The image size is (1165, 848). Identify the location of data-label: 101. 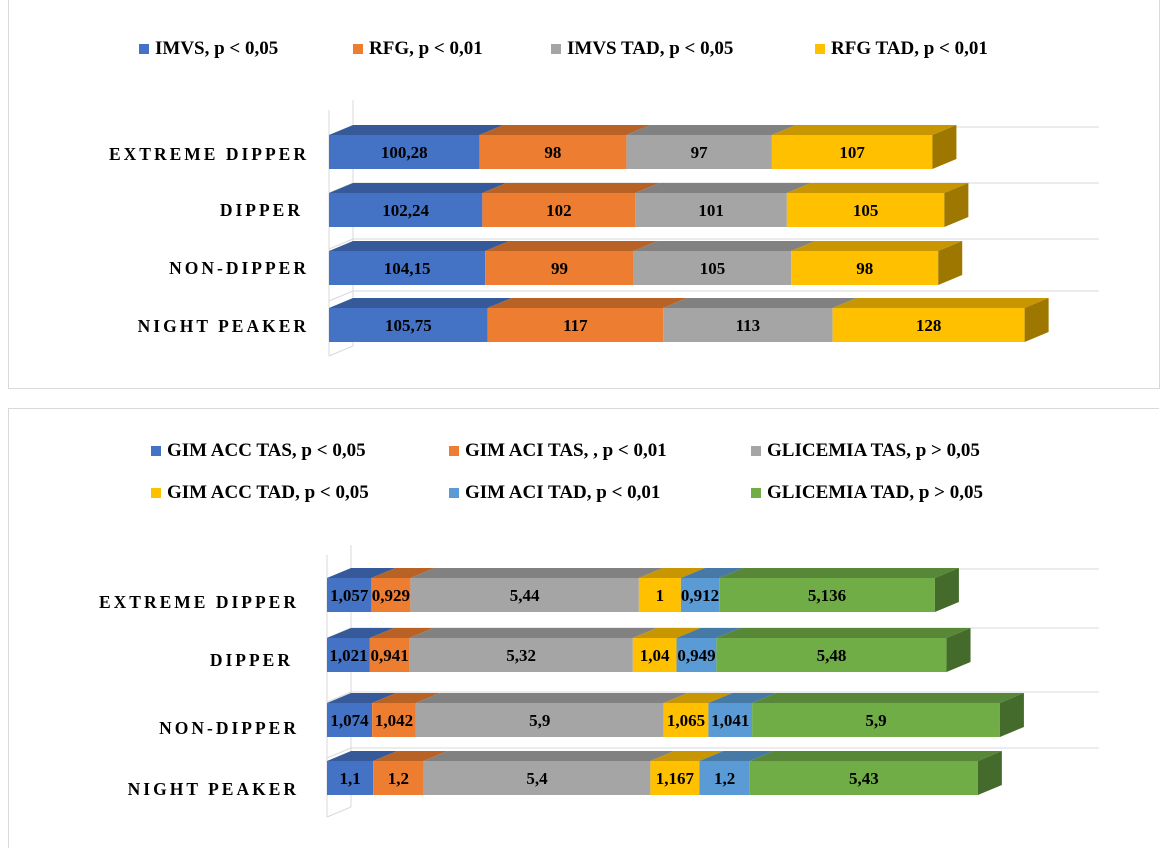
(711, 210).